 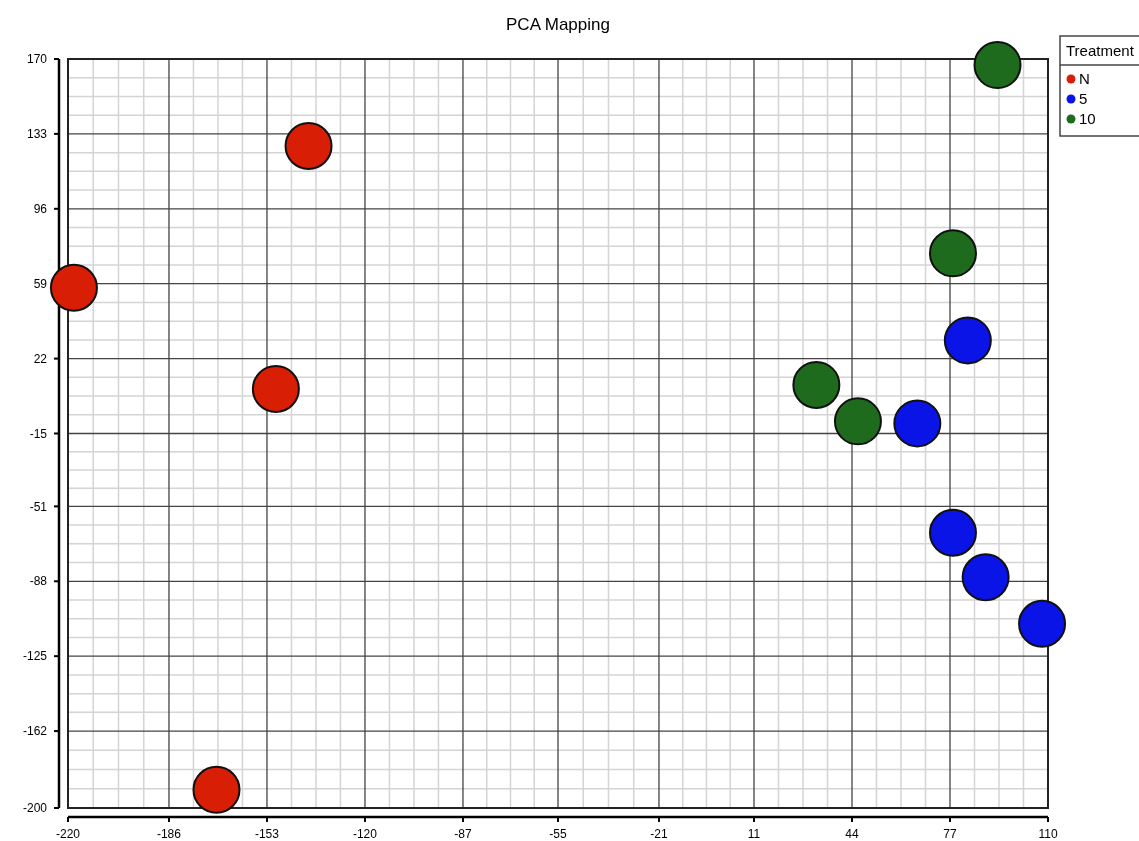 What do you see at coordinates (365, 834) in the screenshot?
I see `x-tick-label: -120` at bounding box center [365, 834].